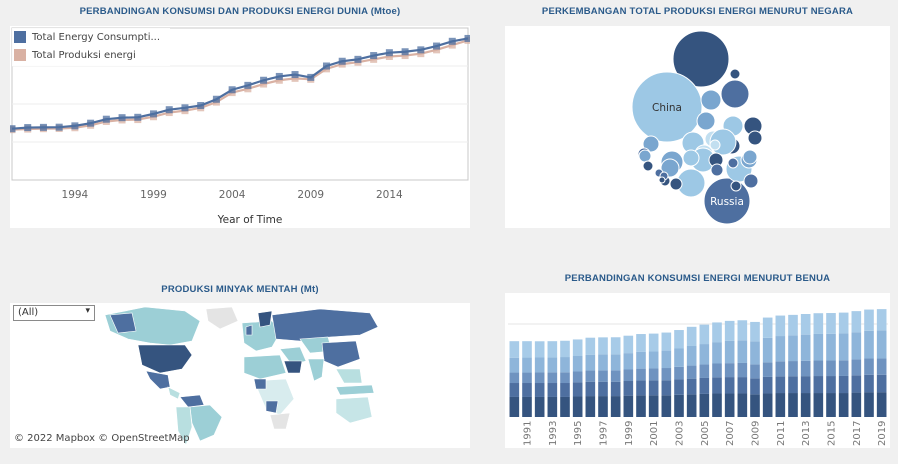  What do you see at coordinates (184, 426) in the screenshot?
I see `map-region-south-america-west` at bounding box center [184, 426].